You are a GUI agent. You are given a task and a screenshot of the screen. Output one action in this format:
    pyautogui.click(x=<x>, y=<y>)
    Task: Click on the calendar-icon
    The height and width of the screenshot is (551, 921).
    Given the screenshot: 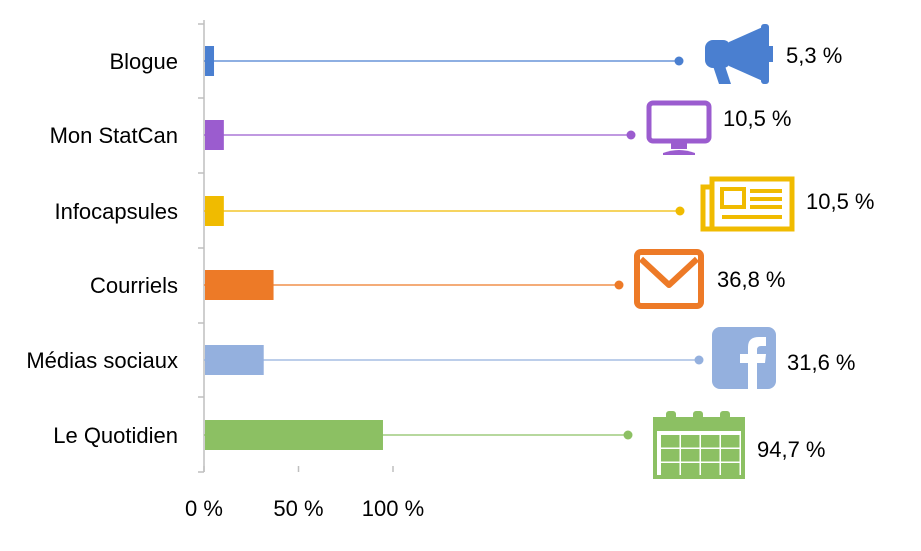 What is the action you would take?
    pyautogui.click(x=699, y=445)
    